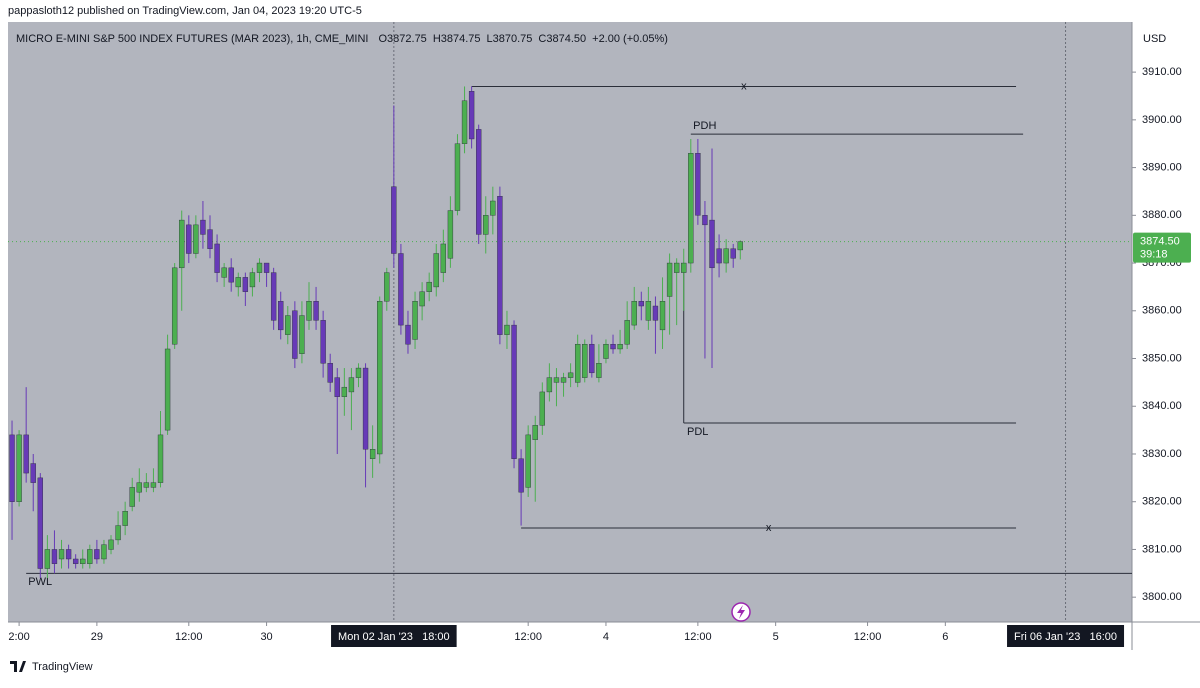 The image size is (1200, 688). I want to click on y-tick-label: 3860.00, so click(1162, 311).